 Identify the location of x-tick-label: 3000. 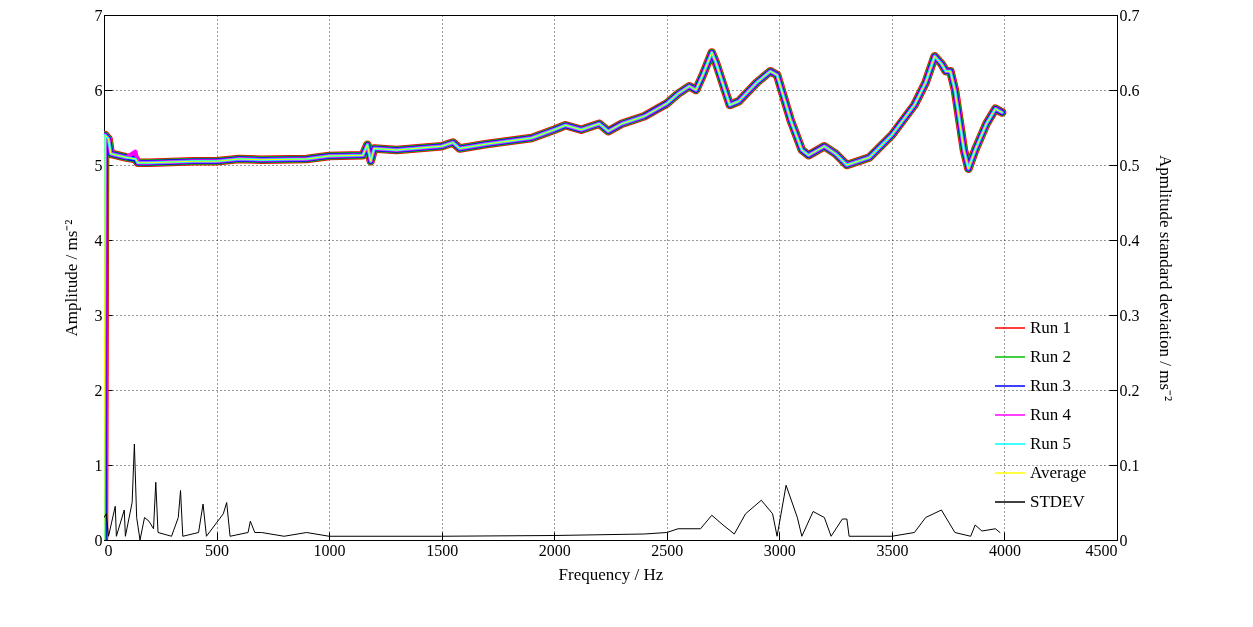
(779, 550).